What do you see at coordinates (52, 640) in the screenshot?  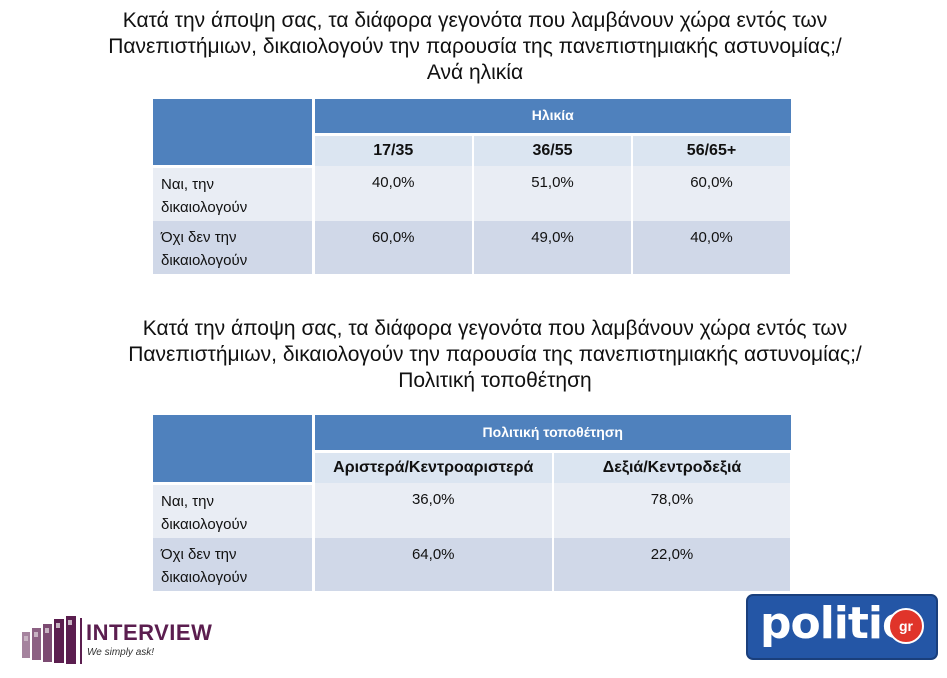 I see `interview-logo-mark` at bounding box center [52, 640].